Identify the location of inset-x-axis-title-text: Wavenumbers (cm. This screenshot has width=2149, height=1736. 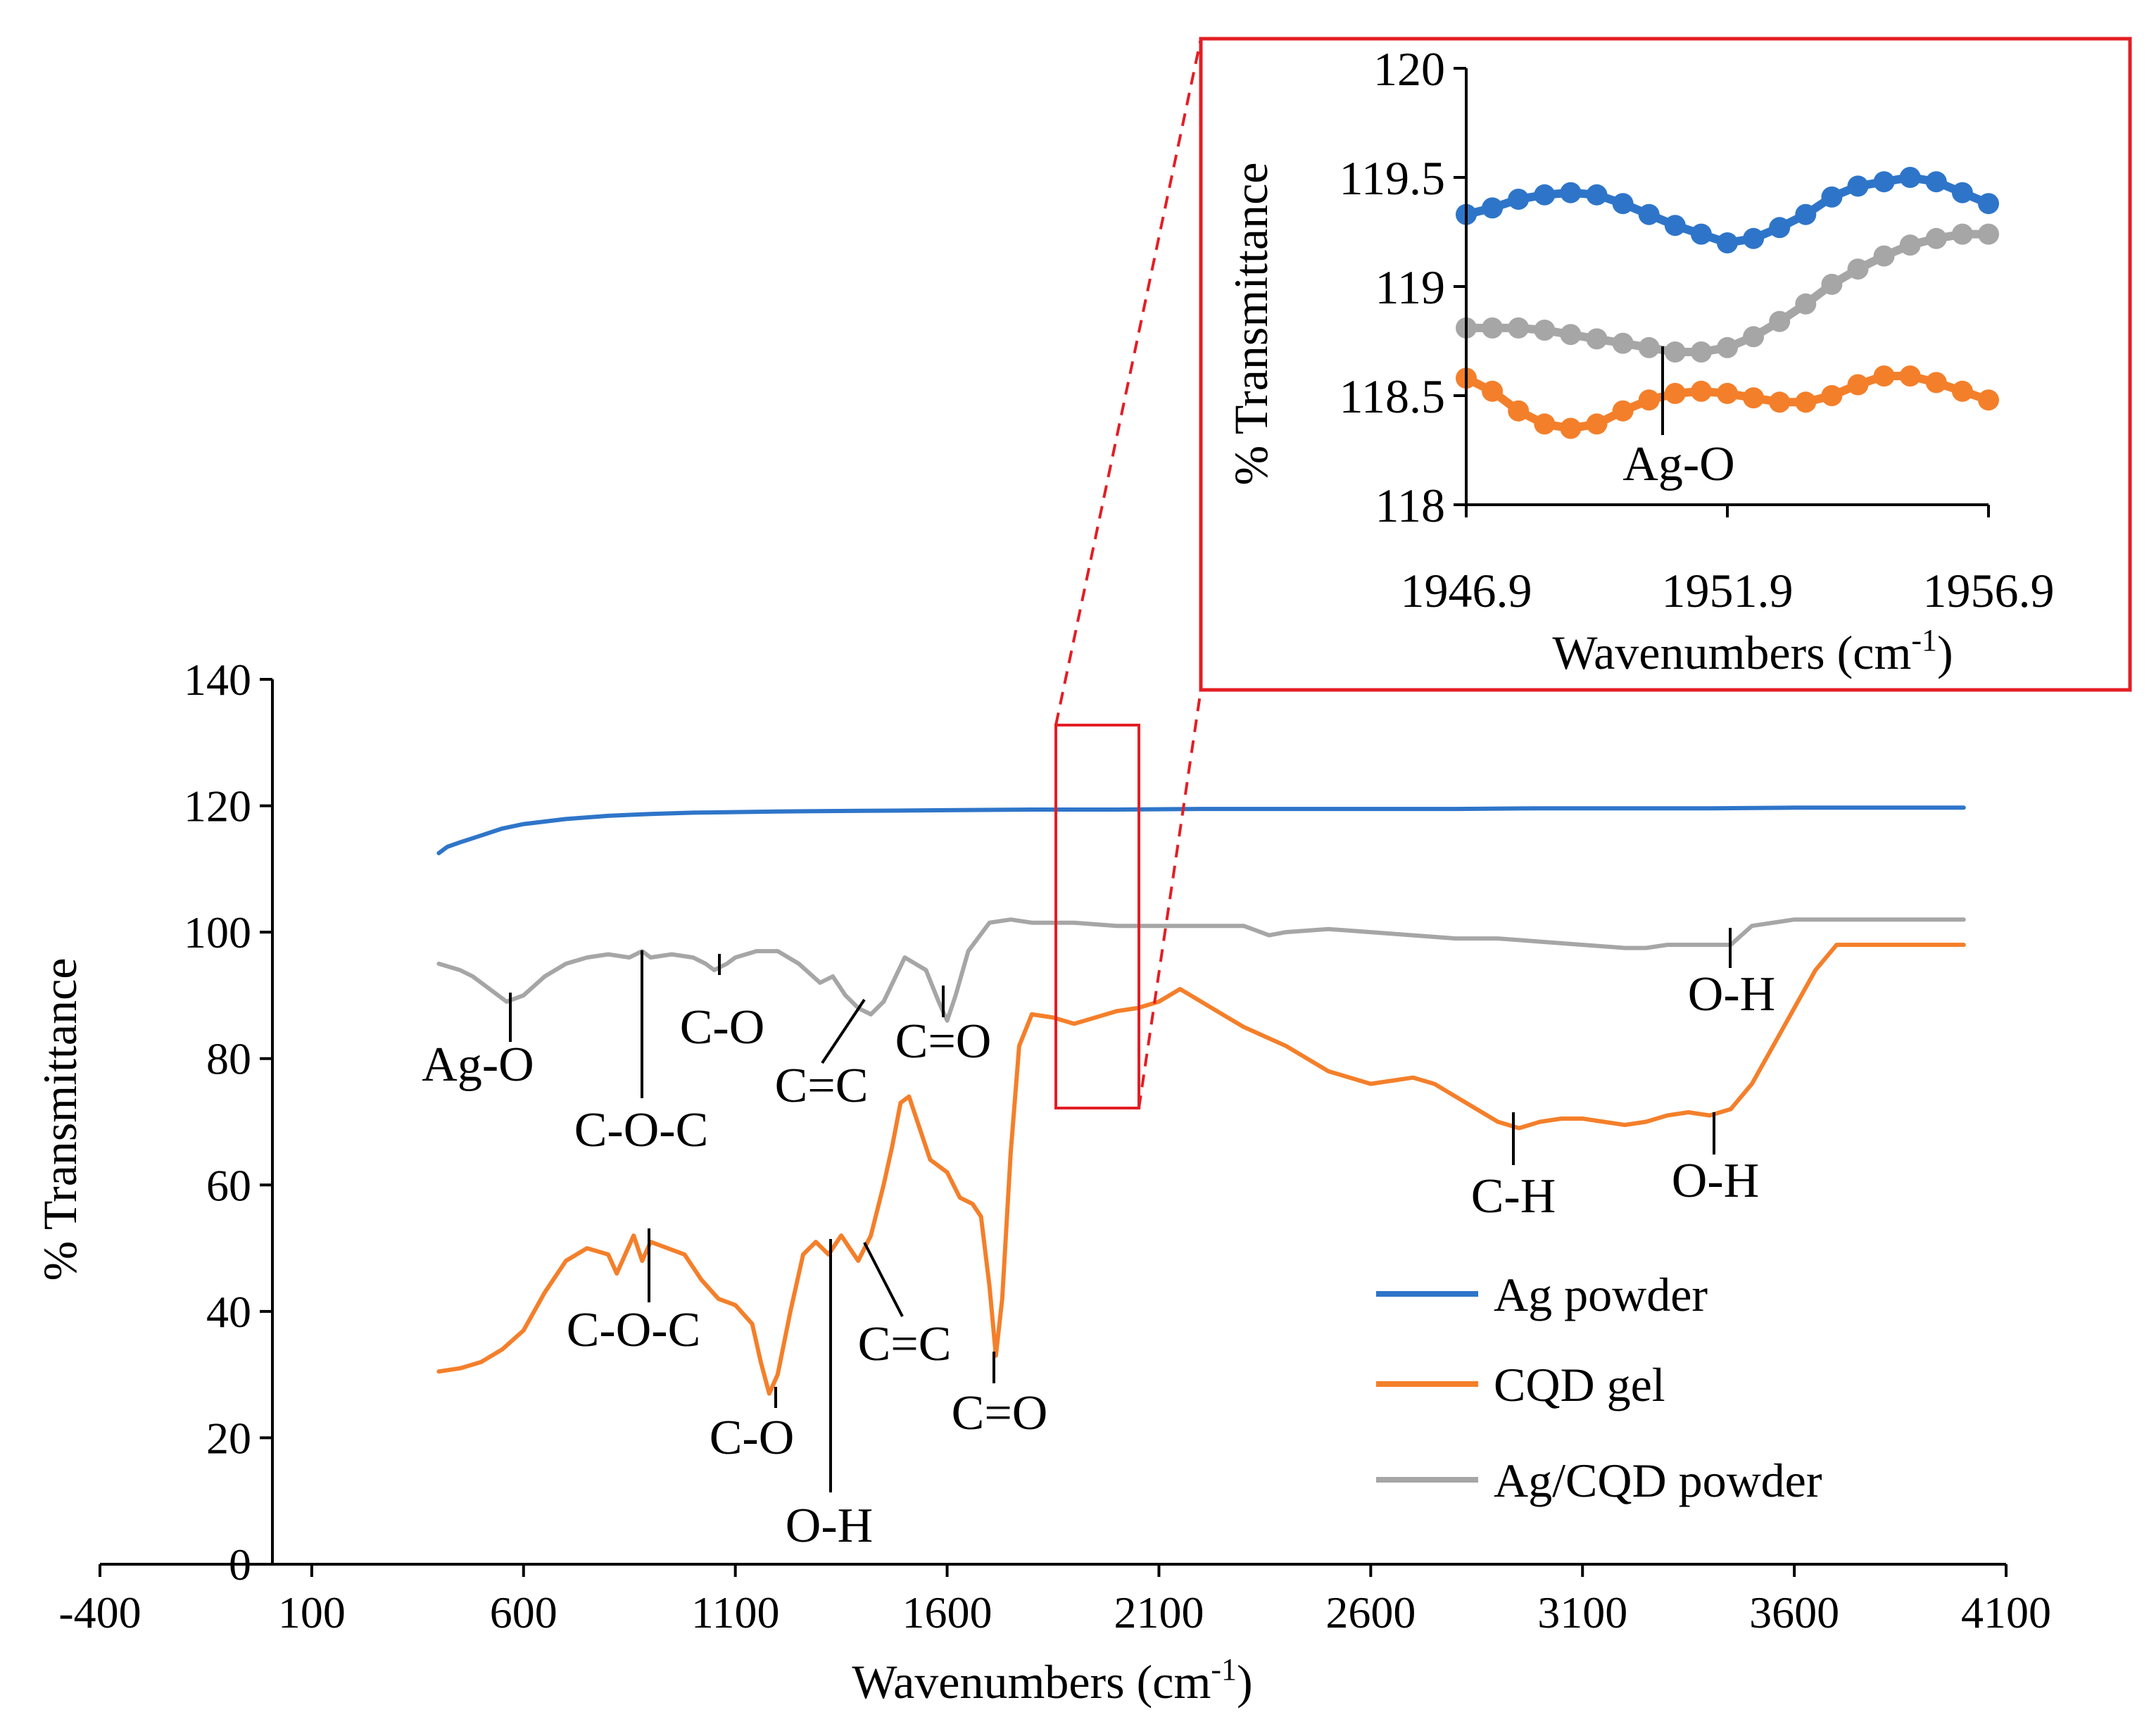
(1731, 652).